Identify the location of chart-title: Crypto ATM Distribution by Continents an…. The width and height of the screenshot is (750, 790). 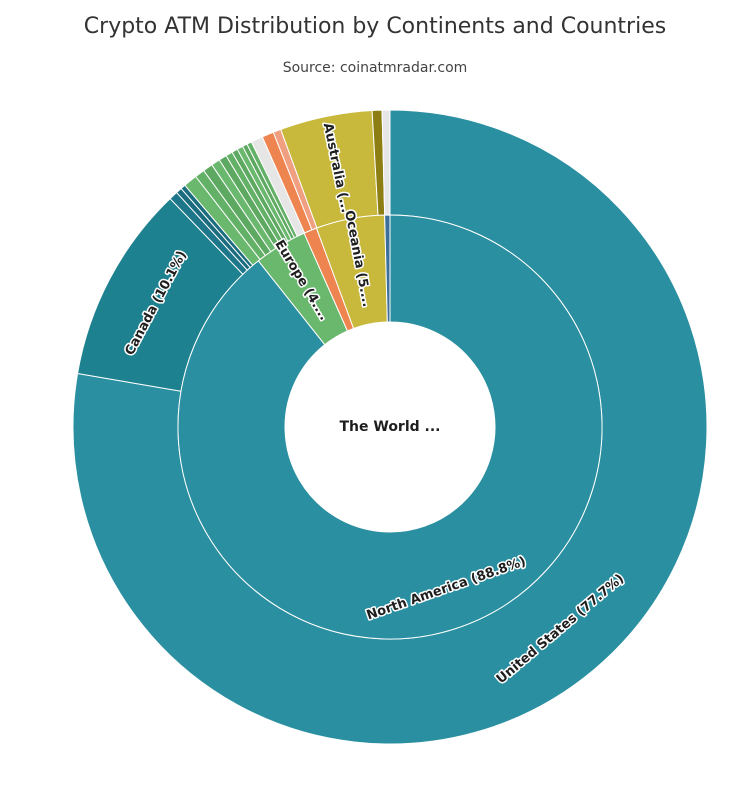
(375, 26).